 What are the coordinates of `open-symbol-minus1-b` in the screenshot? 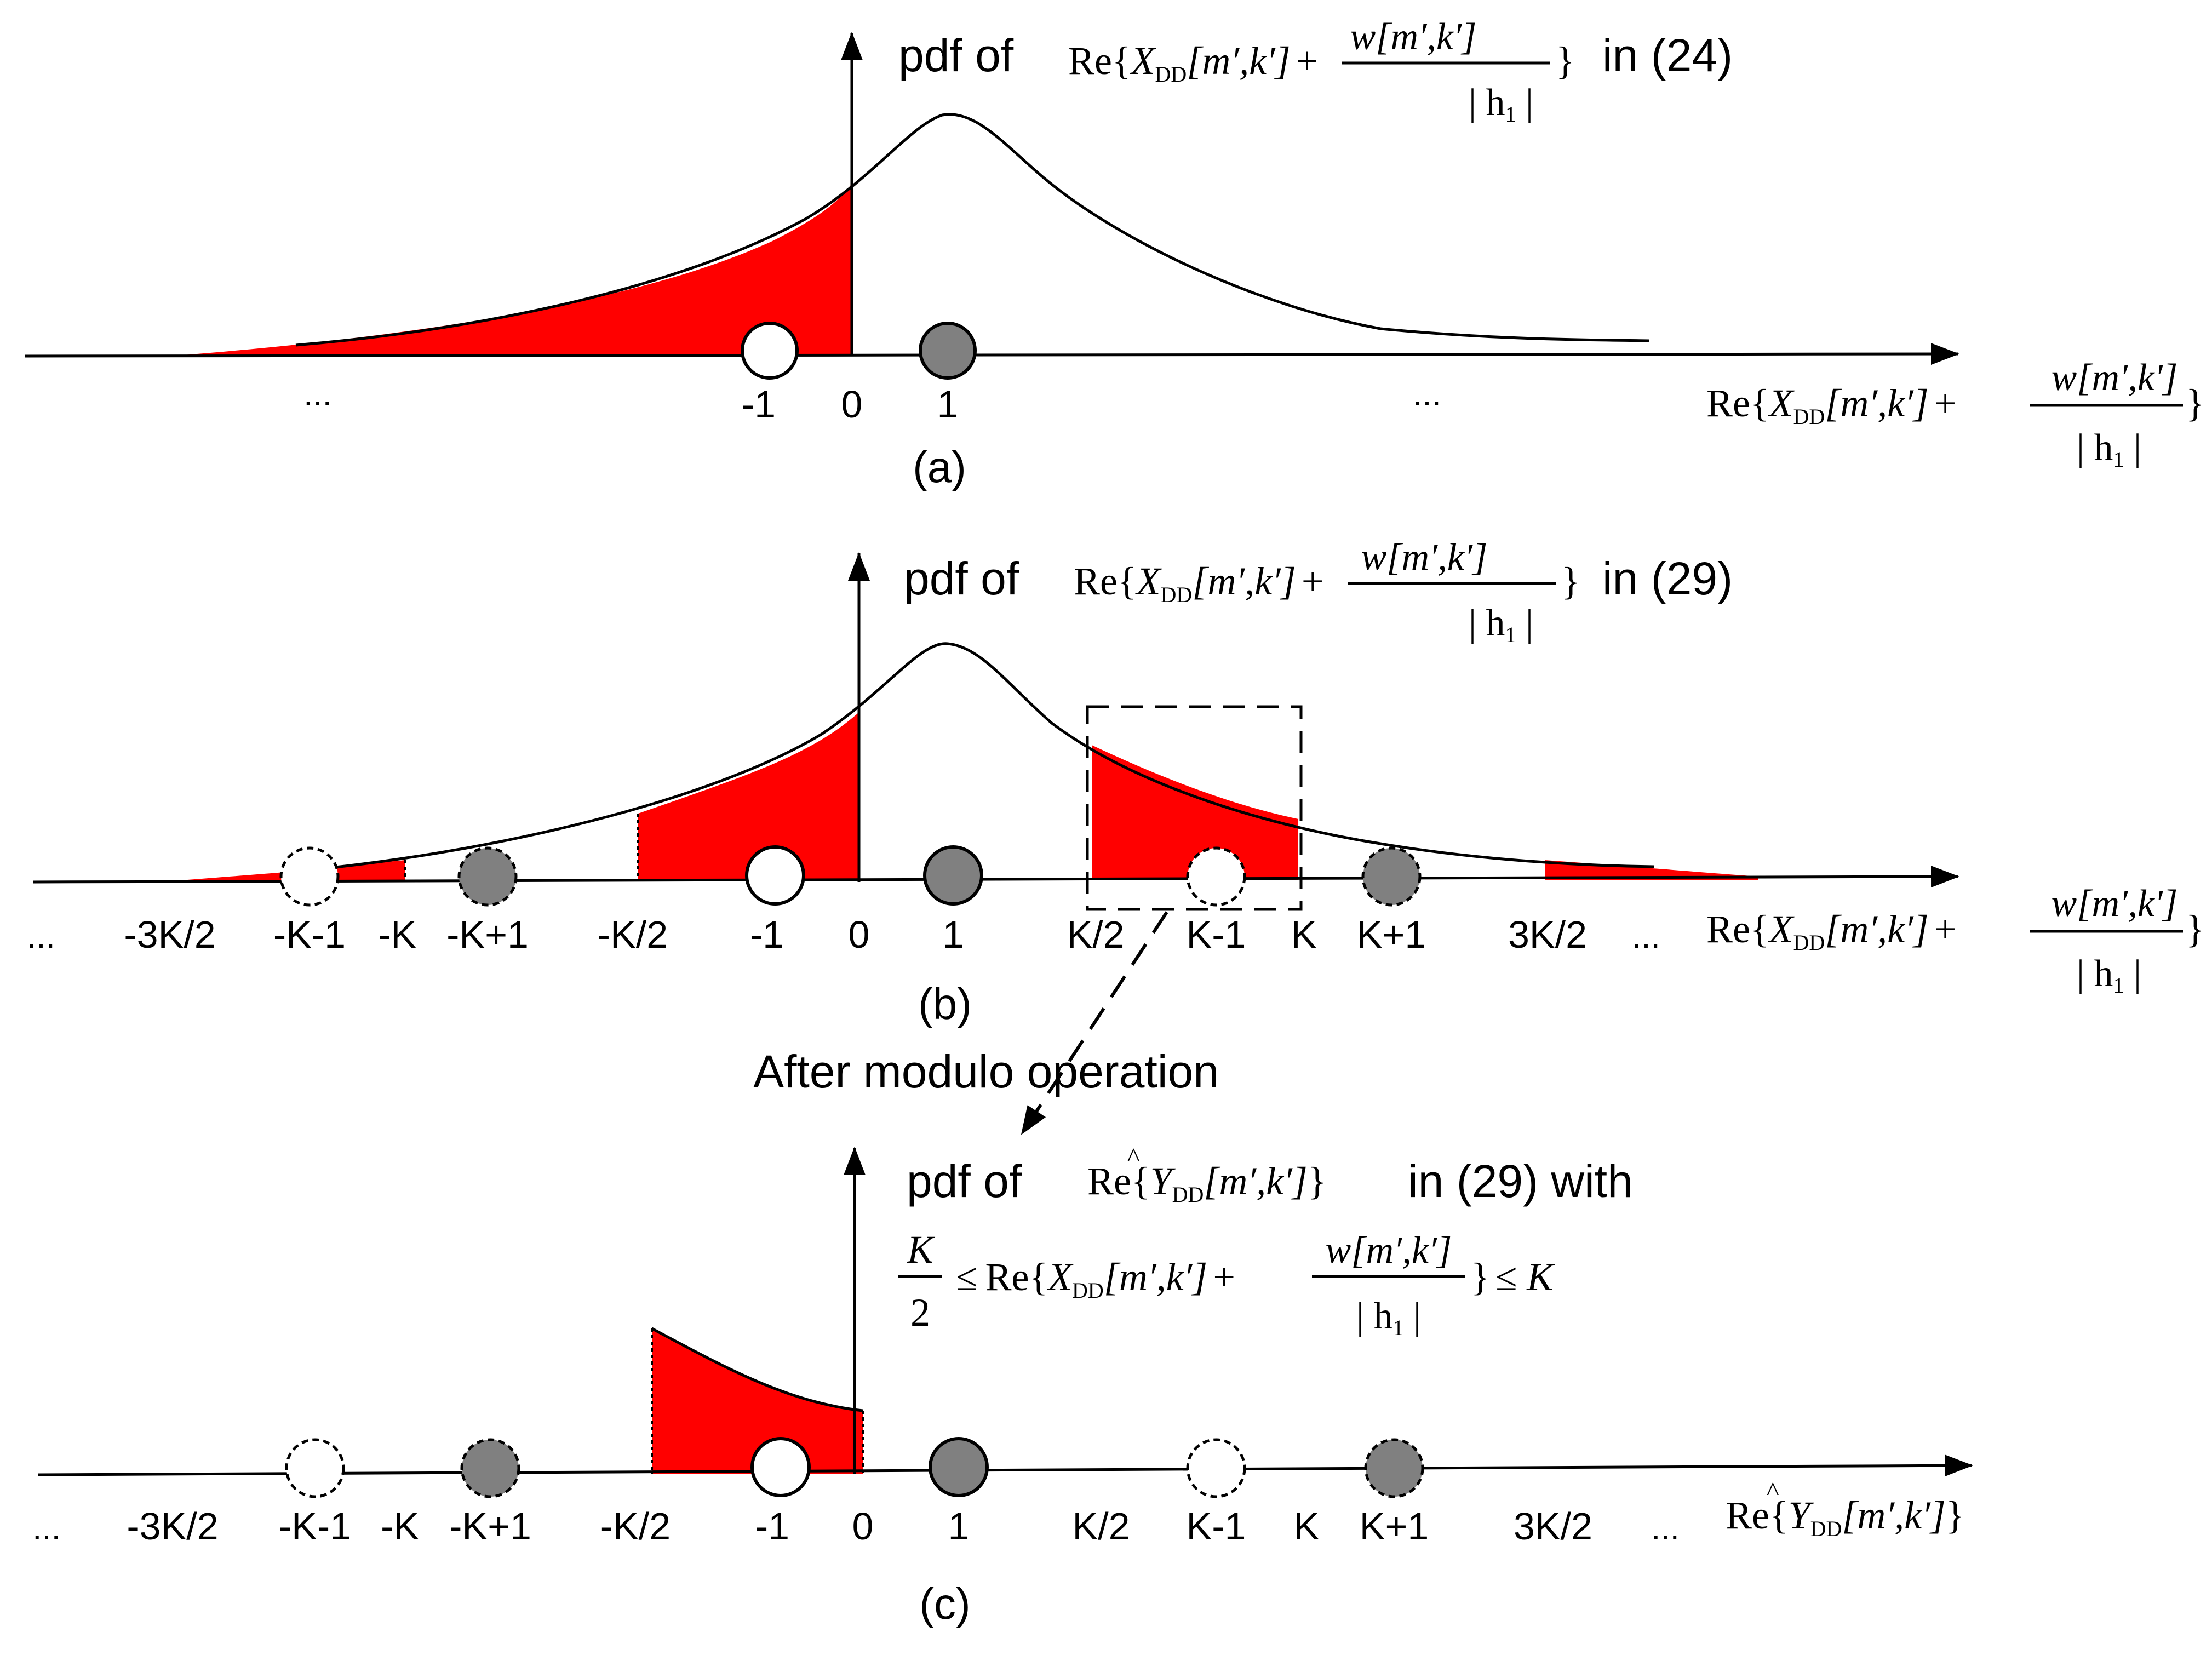 It's located at (775, 875).